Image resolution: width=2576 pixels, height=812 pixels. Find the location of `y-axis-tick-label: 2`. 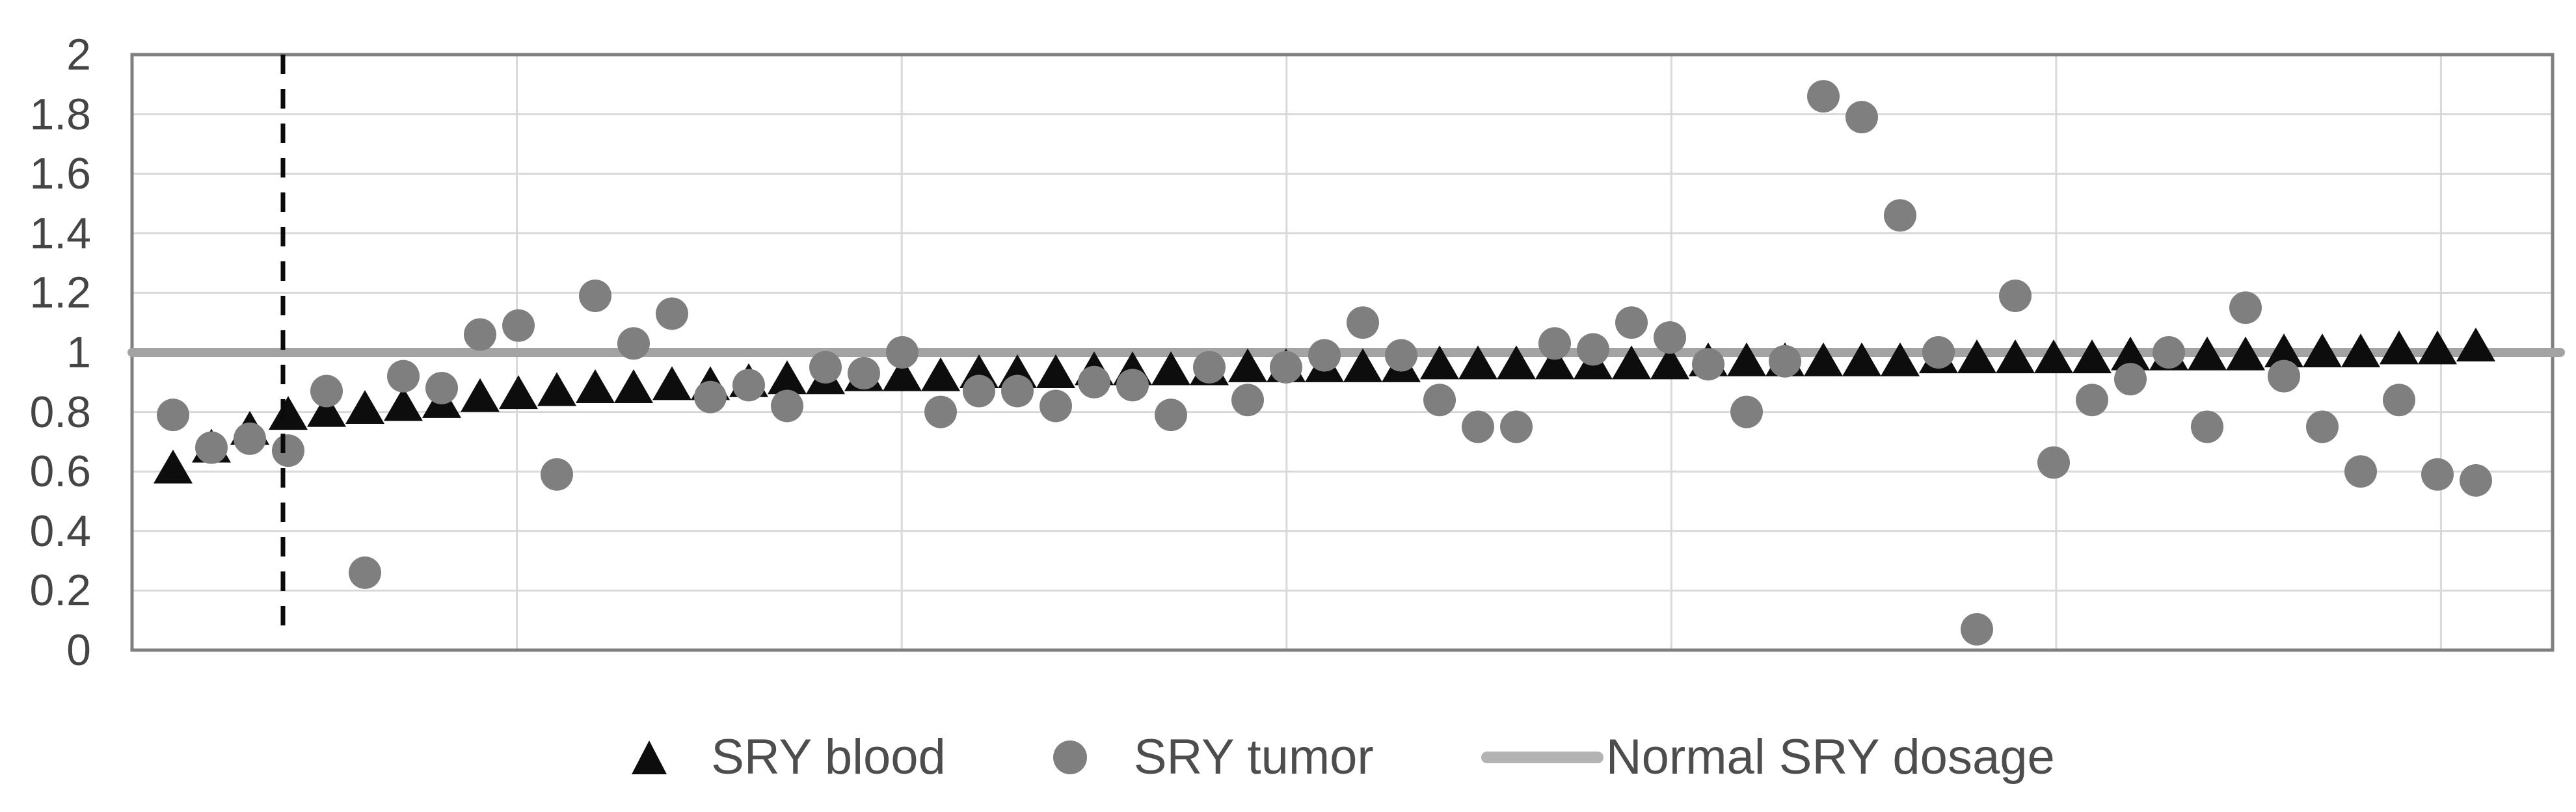

y-axis-tick-label: 2 is located at coordinates (78, 54).